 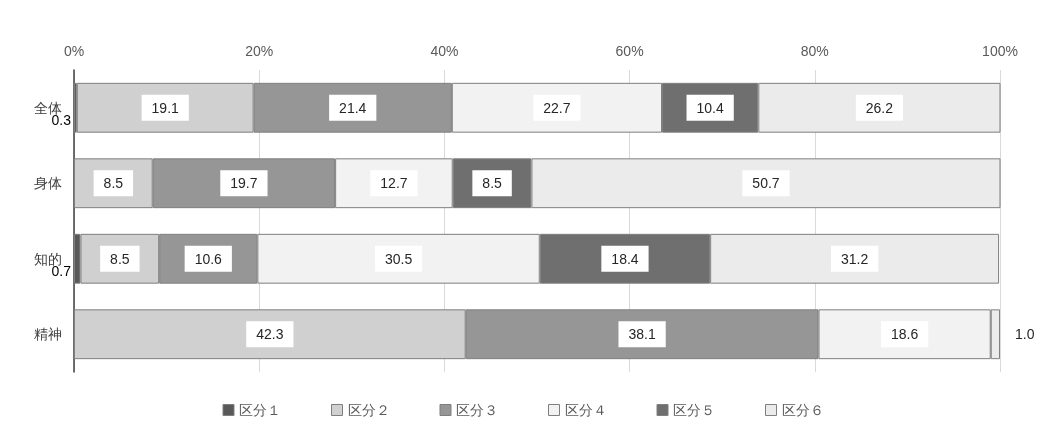 What do you see at coordinates (477, 410) in the screenshot?
I see `legend-label: 区分３` at bounding box center [477, 410].